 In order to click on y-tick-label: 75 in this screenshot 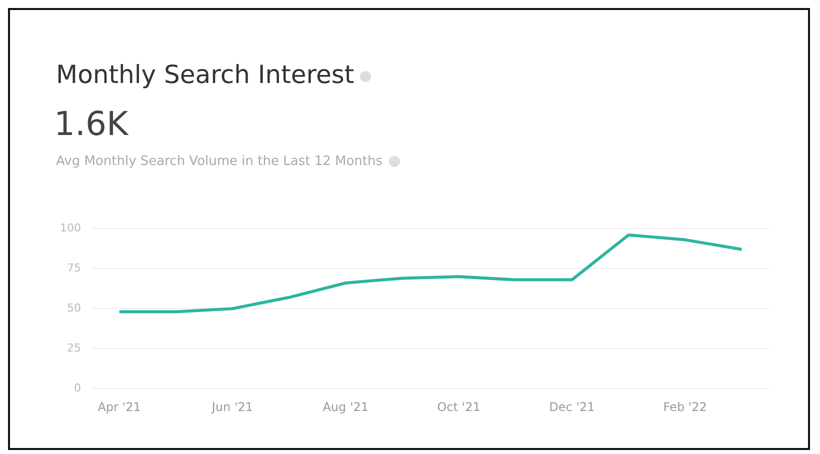, I will do `click(73, 267)`.